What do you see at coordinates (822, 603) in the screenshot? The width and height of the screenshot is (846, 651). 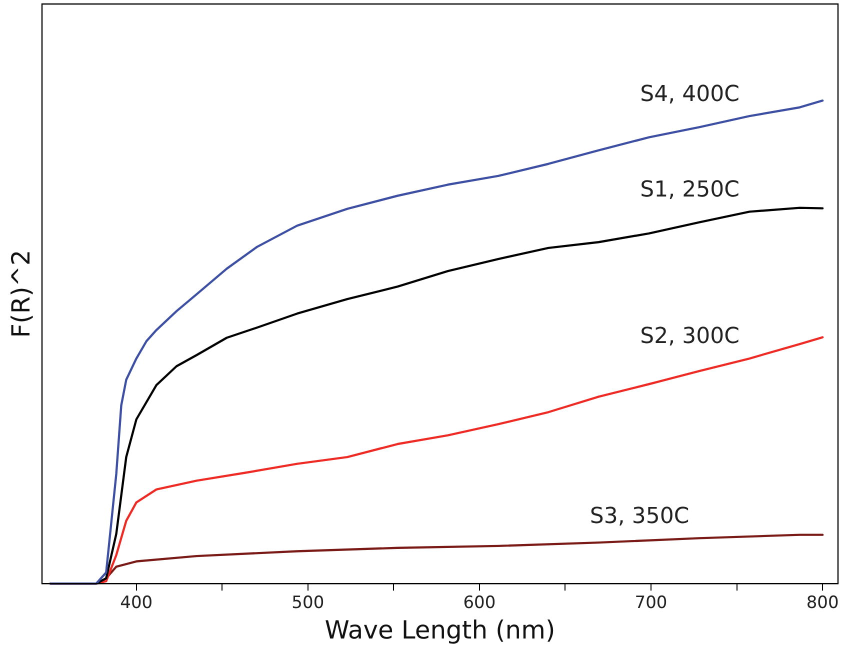 I see `x-tick-label: 800` at bounding box center [822, 603].